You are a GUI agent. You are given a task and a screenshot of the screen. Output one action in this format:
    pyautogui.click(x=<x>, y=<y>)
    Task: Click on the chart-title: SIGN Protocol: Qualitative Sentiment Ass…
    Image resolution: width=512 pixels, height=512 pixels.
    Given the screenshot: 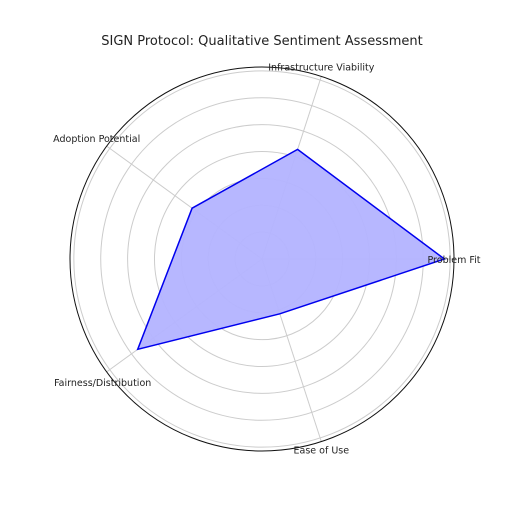 What is the action you would take?
    pyautogui.click(x=261, y=41)
    